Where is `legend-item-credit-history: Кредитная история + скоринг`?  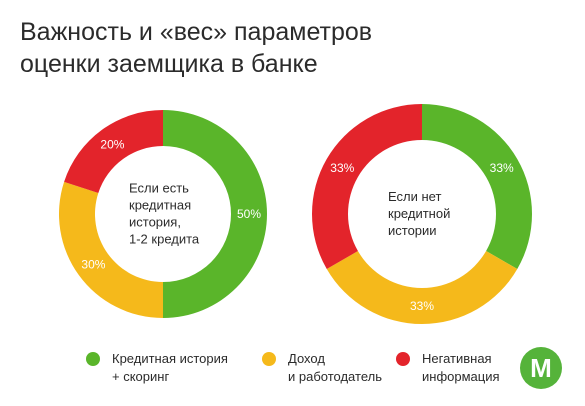 legend-item-credit-history: Кредитная история + скоринг is located at coordinates (157, 368).